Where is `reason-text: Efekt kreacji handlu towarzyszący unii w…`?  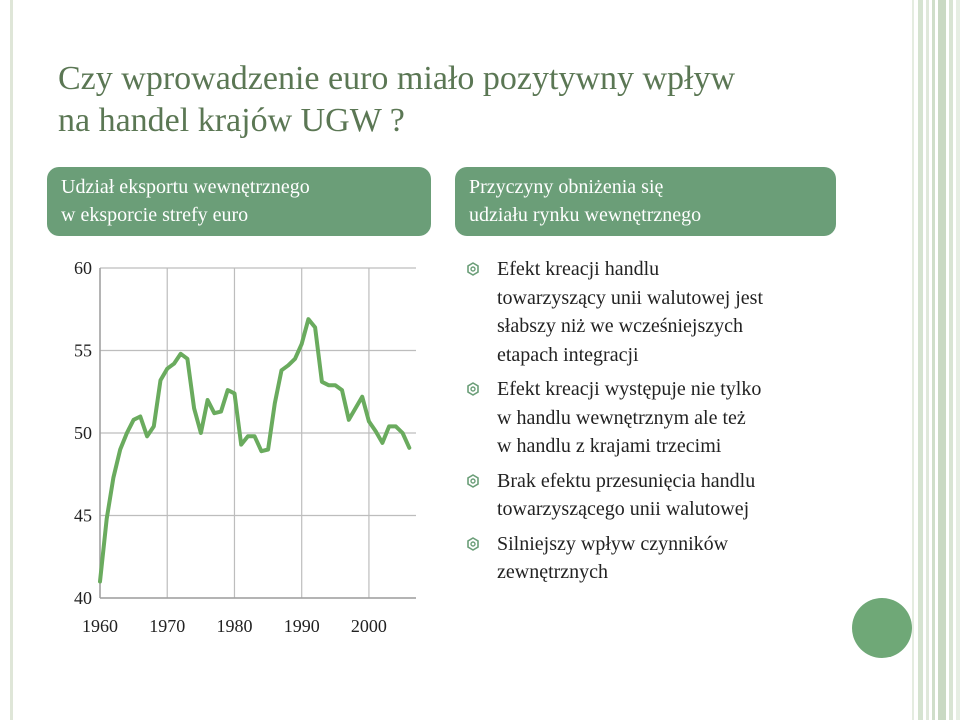 reason-text: Efekt kreacji handlu towarzyszący unii w… is located at coordinates (666, 312).